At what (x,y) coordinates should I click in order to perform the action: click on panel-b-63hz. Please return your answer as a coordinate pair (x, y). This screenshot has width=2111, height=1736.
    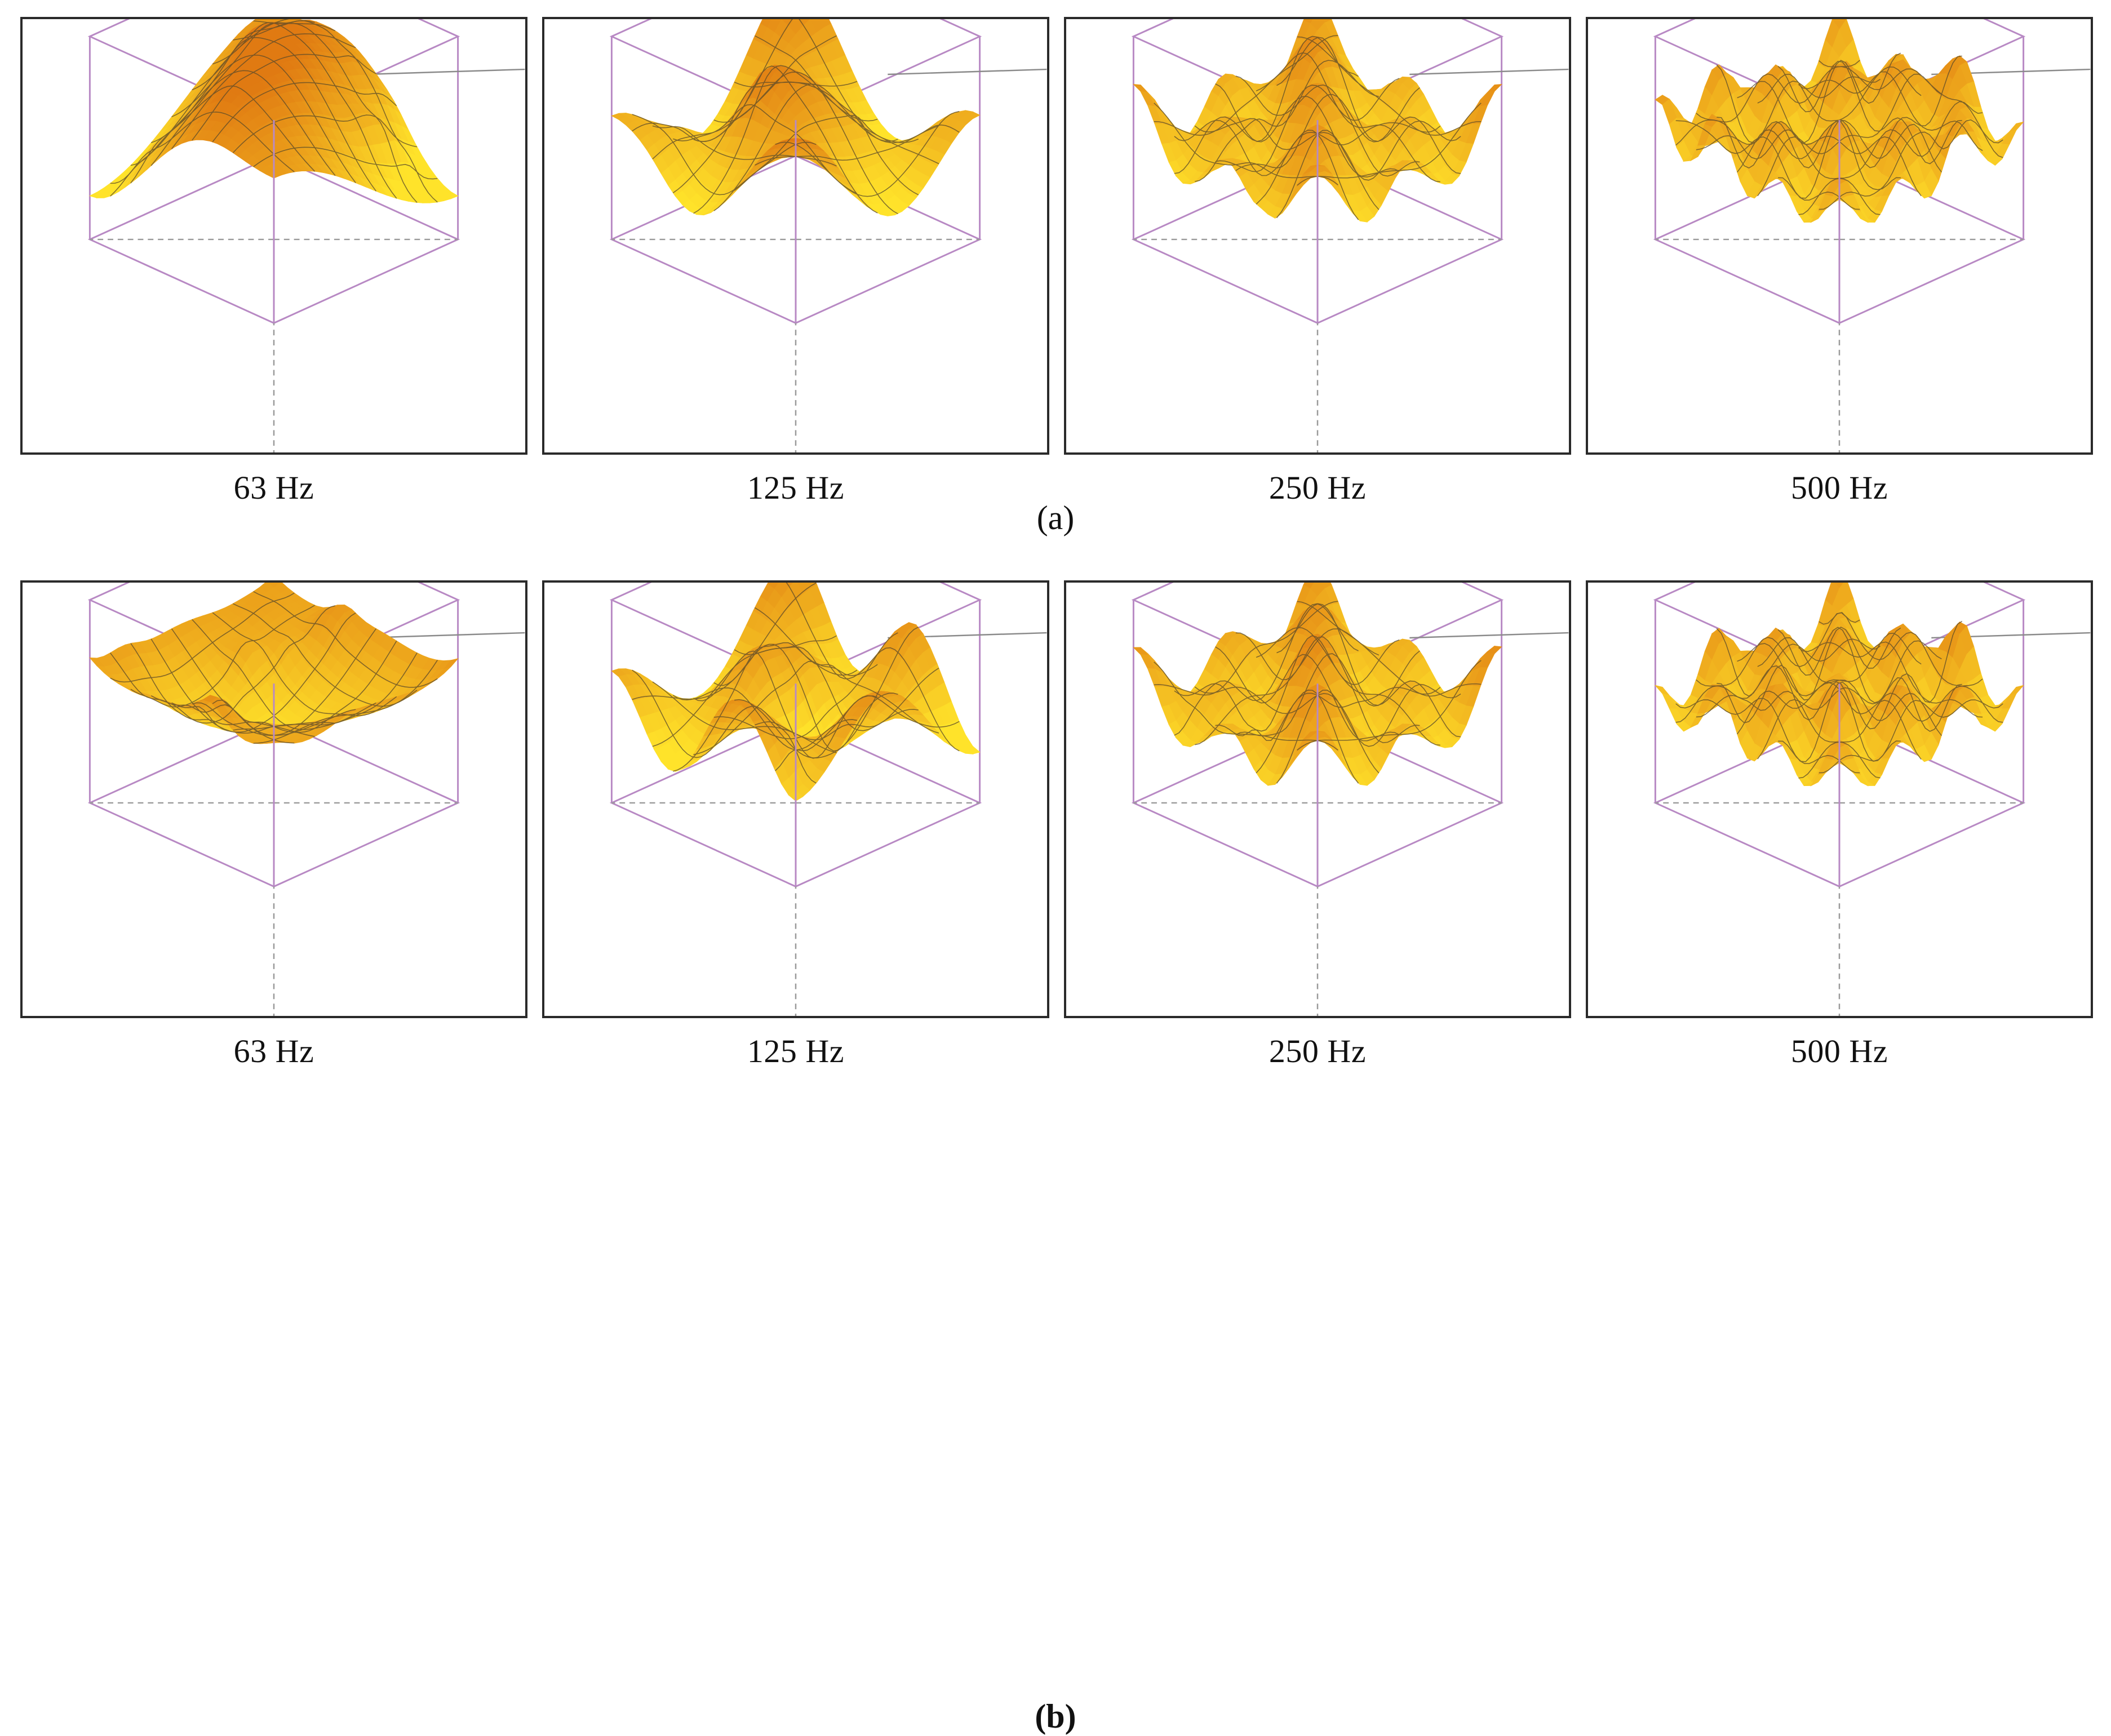
    Looking at the image, I should click on (273, 799).